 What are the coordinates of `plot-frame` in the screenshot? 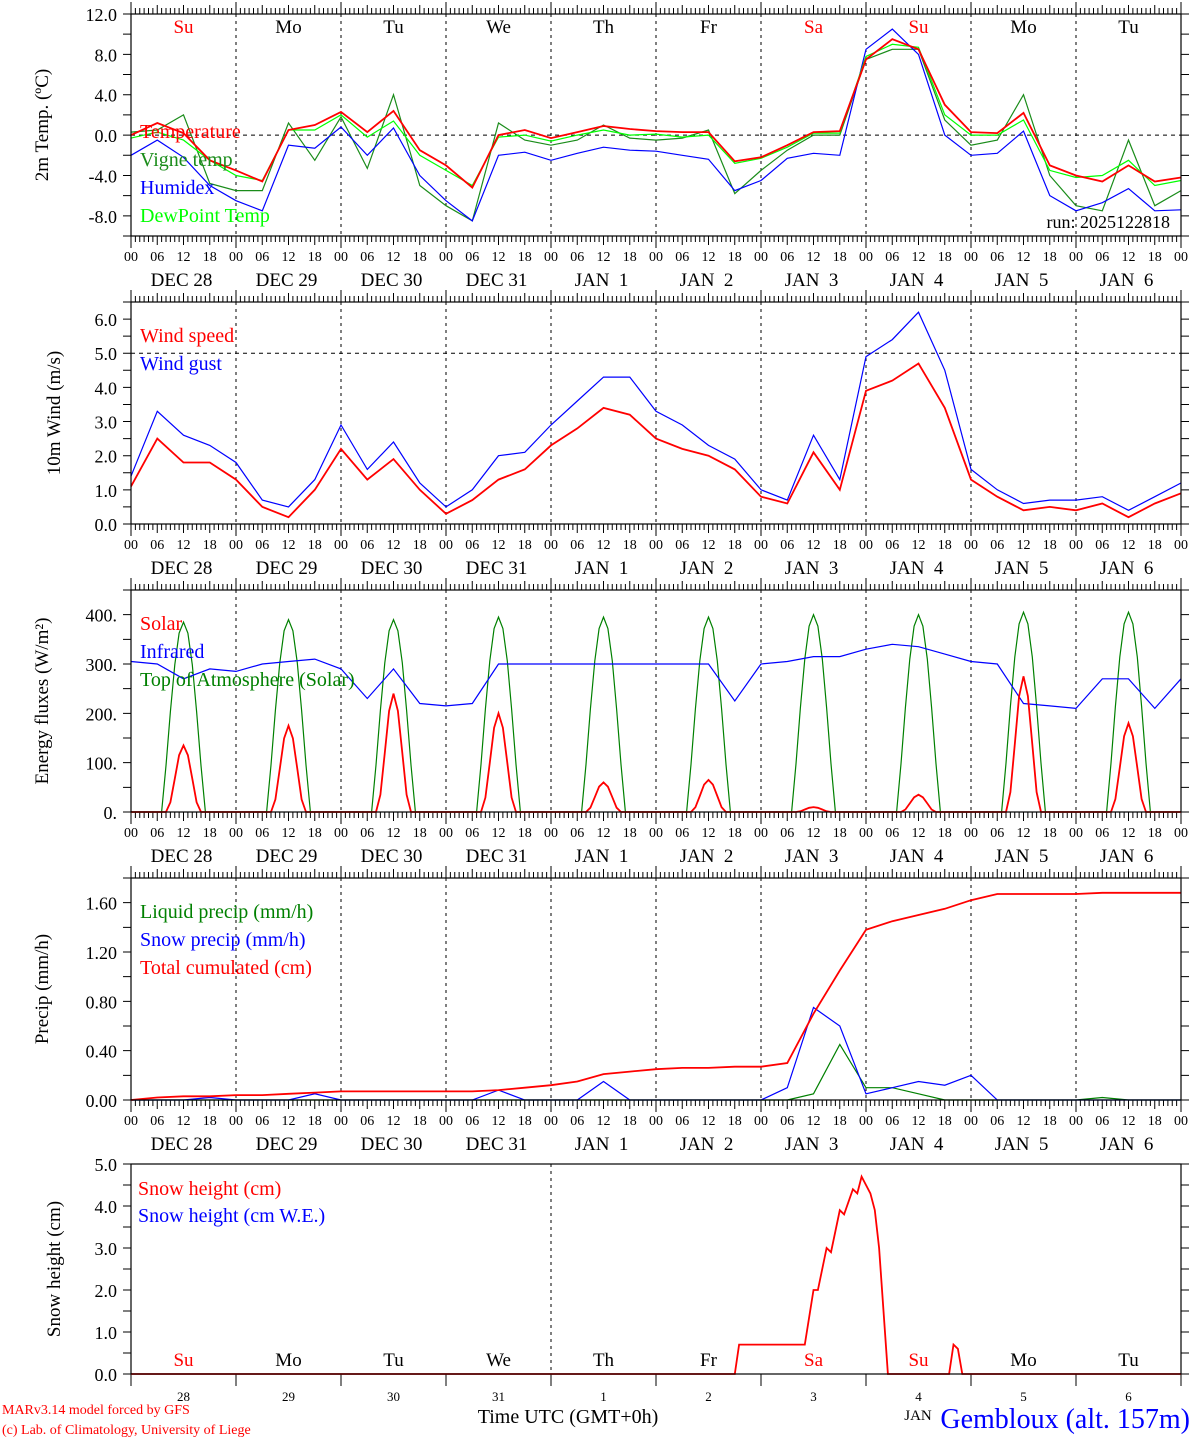 It's located at (656, 701).